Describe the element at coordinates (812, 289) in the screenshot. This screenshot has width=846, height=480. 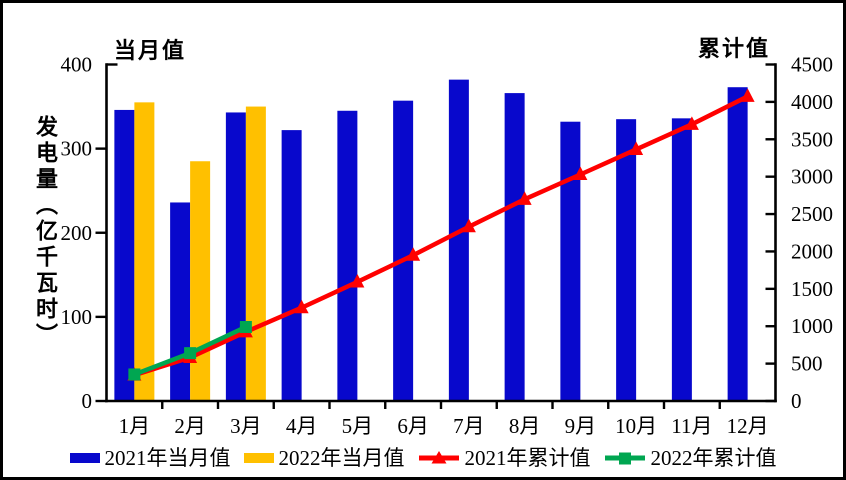
I see `right-tick-label-1500: 1500` at that location.